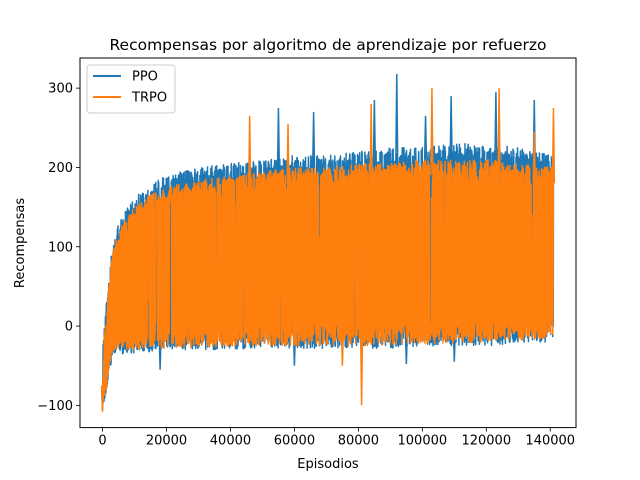 This screenshot has width=640, height=480. Describe the element at coordinates (145, 77) in the screenshot. I see `legend-label-ppo: PPO` at that location.